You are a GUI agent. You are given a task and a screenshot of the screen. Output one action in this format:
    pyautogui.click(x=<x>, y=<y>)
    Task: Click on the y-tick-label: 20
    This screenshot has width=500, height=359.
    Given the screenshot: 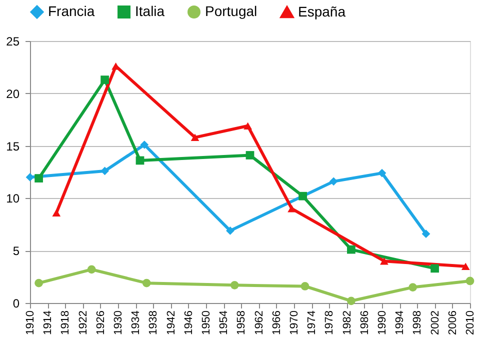 What is the action you would take?
    pyautogui.click(x=13, y=93)
    